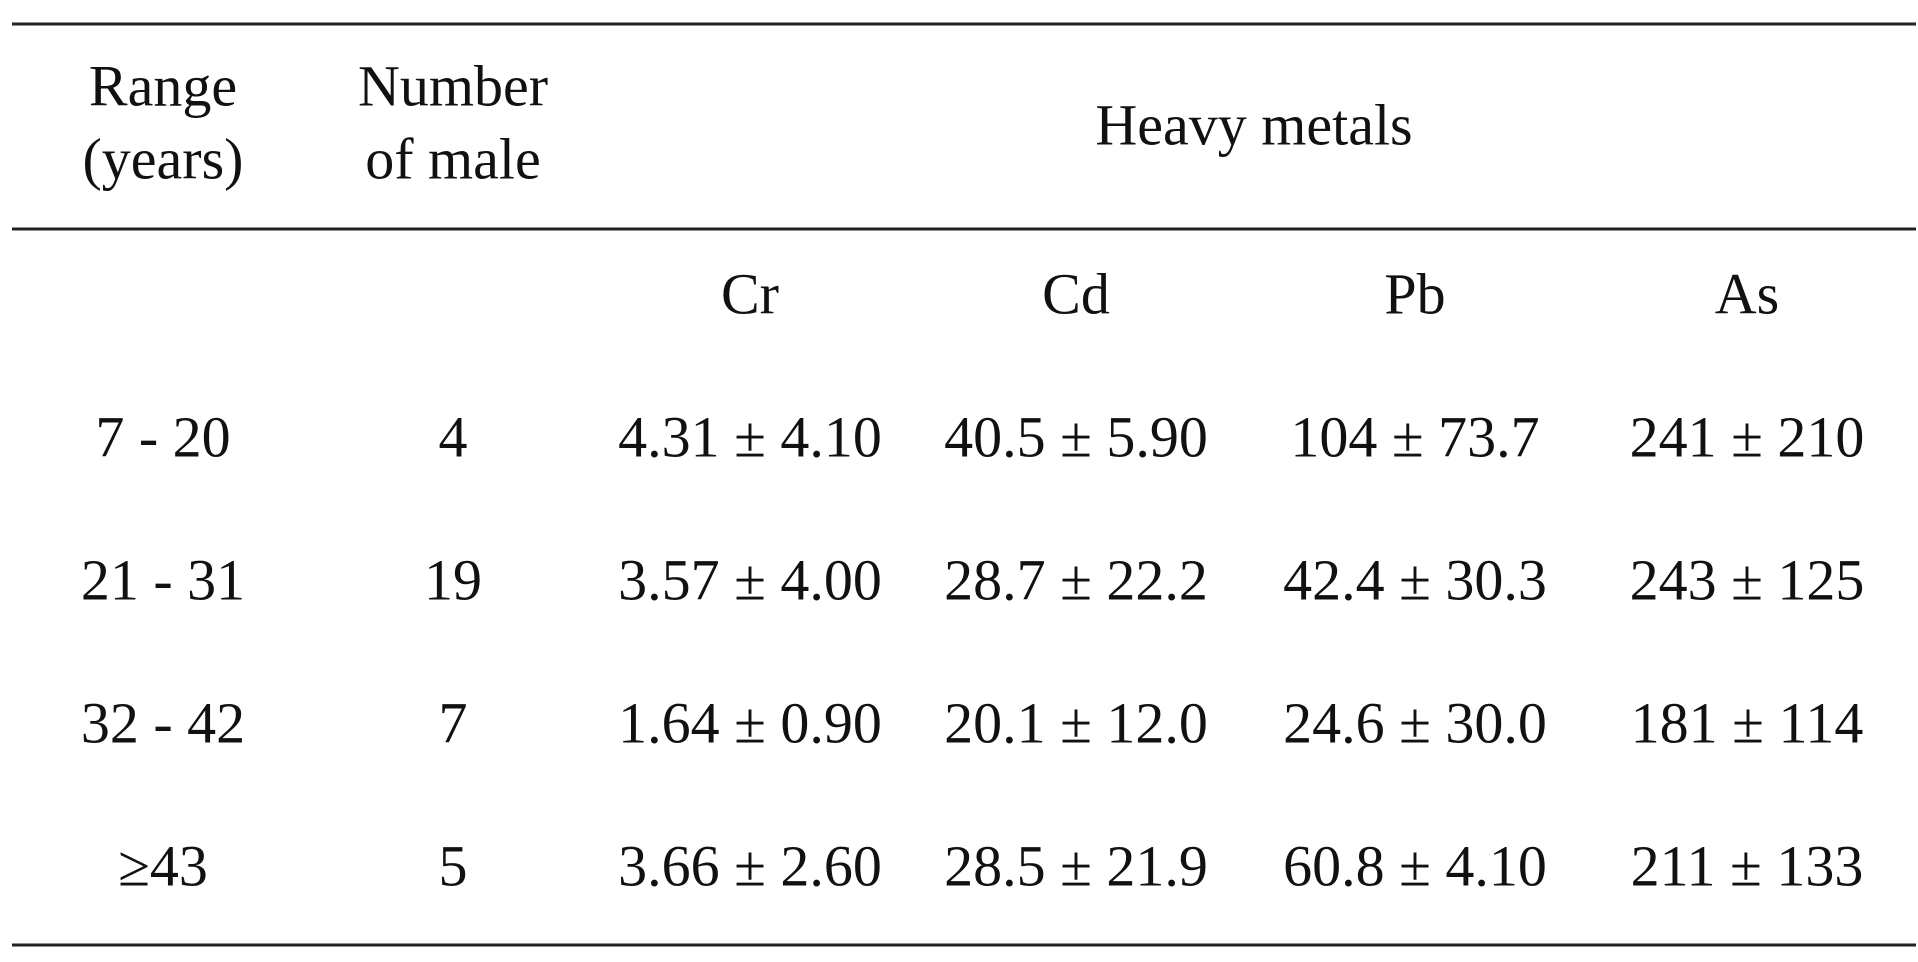  What do you see at coordinates (1076, 579) in the screenshot?
I see `table-cell: 28.7 ± 22.2` at bounding box center [1076, 579].